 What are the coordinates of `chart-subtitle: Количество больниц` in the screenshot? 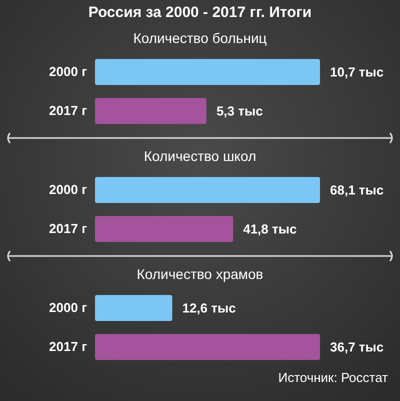 It's located at (200, 39).